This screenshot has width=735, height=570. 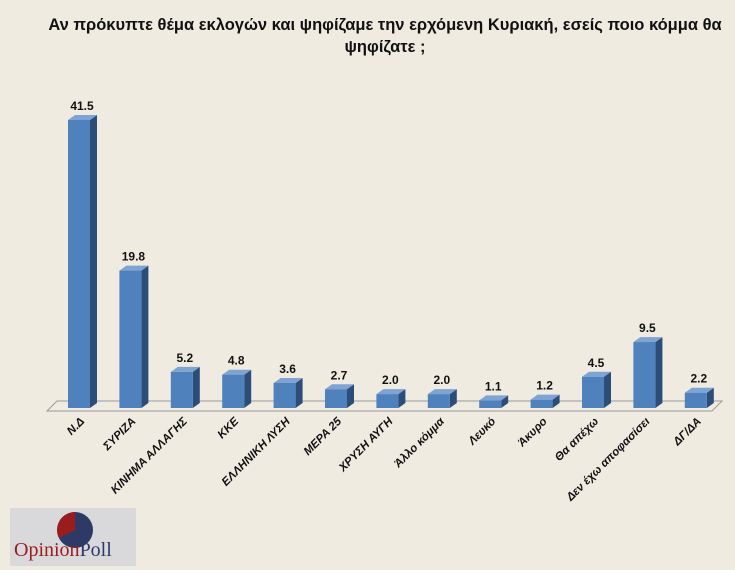 What do you see at coordinates (366, 445) in the screenshot?
I see `category-label: ΧΡΥΣΗ ΑΥΓΗ` at bounding box center [366, 445].